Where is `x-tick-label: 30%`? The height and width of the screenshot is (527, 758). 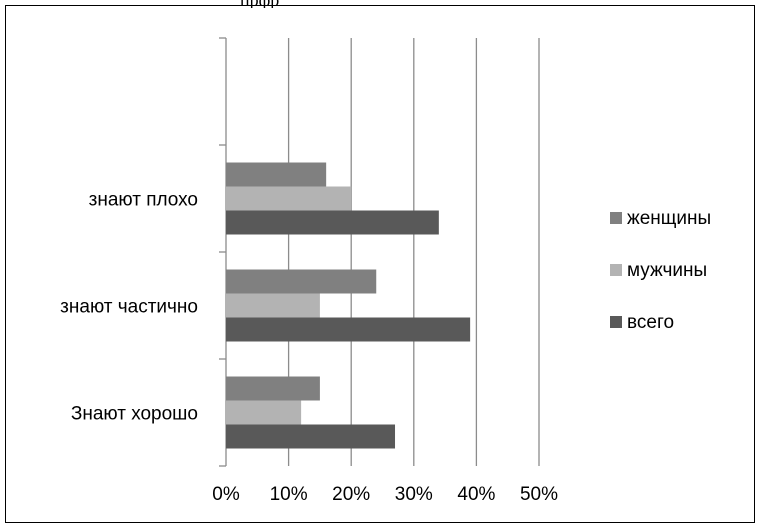
x-tick-label: 30% is located at coordinates (414, 494).